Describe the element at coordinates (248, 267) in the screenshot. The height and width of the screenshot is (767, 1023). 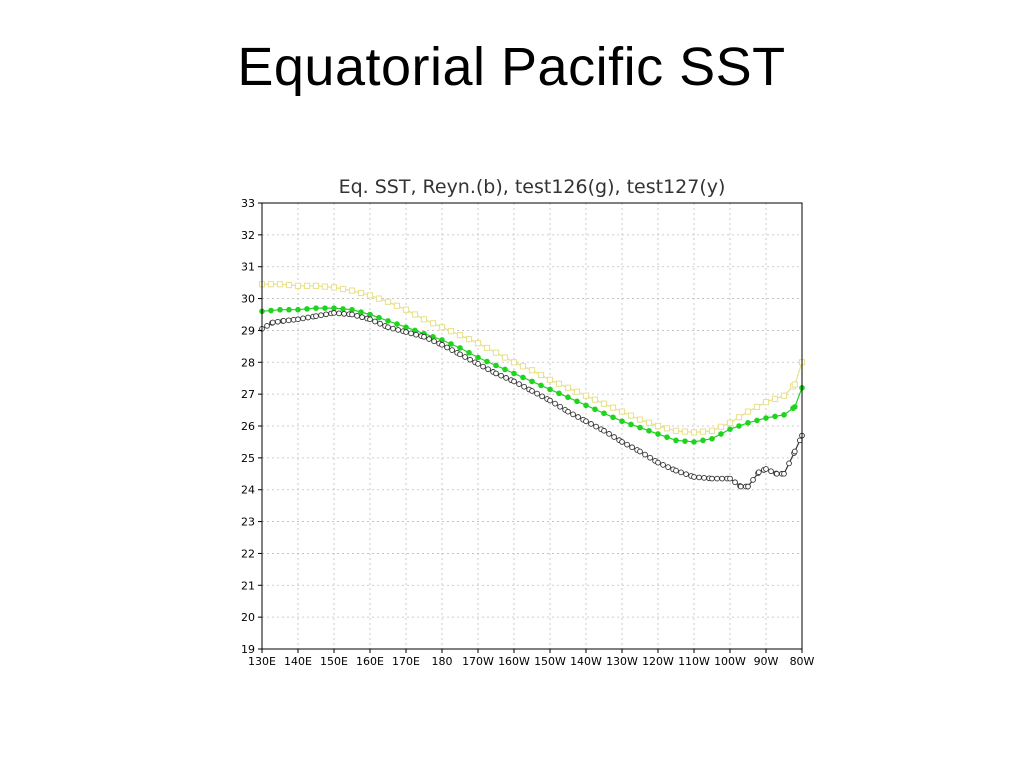
I see `y-tick-label: 31` at that location.